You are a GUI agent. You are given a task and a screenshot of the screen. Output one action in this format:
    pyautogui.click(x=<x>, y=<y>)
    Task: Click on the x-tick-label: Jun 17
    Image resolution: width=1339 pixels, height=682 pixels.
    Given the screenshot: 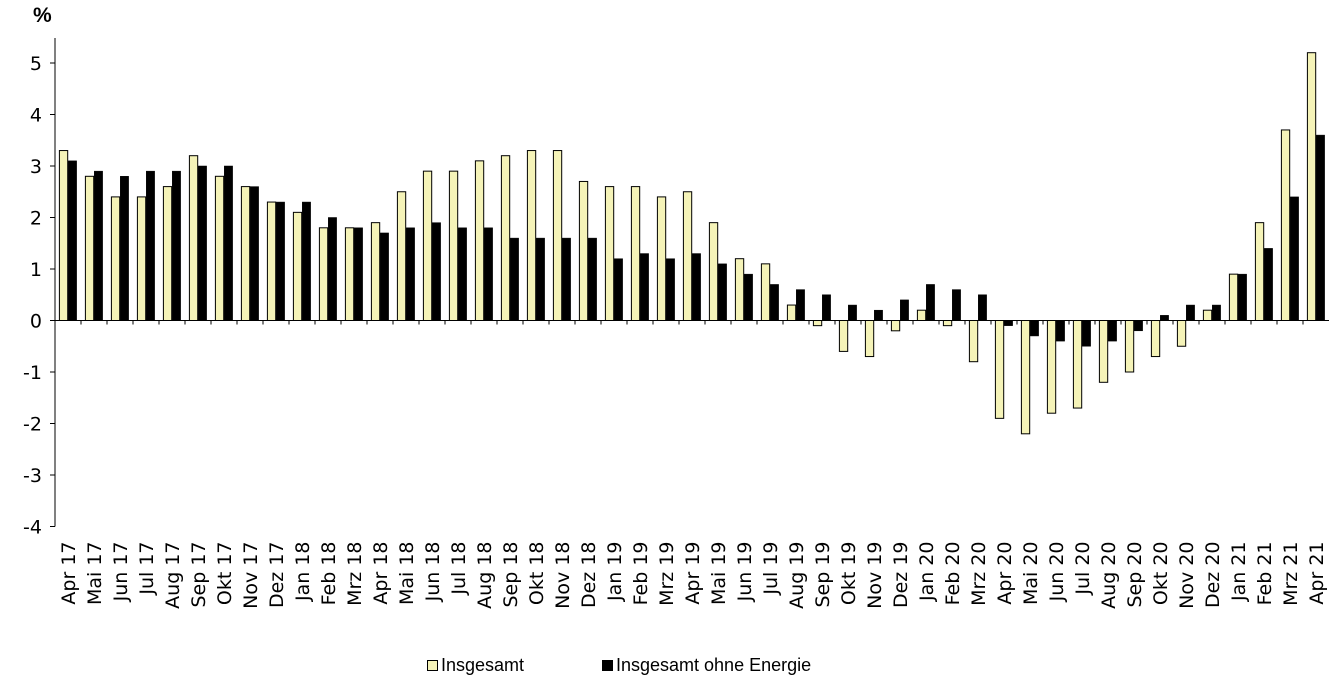 What is the action you would take?
    pyautogui.click(x=121, y=572)
    